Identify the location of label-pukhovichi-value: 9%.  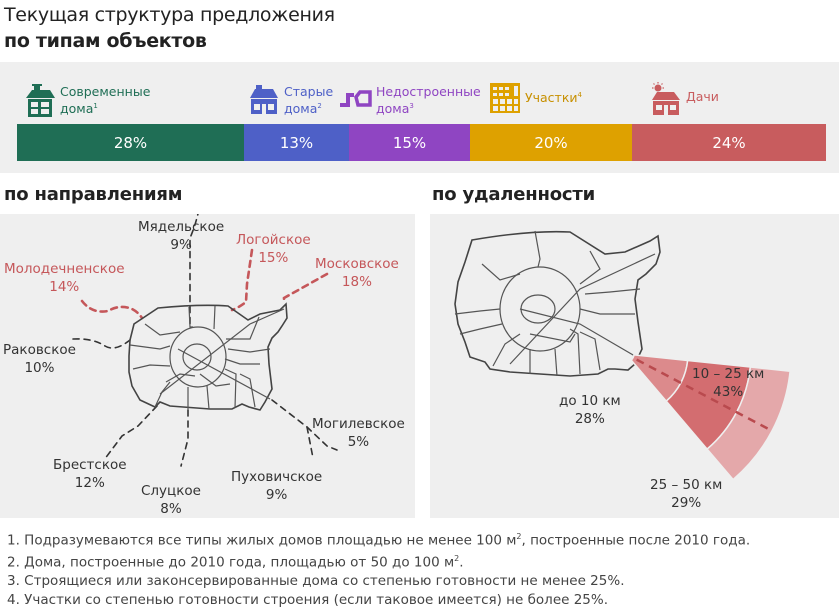
(276, 495).